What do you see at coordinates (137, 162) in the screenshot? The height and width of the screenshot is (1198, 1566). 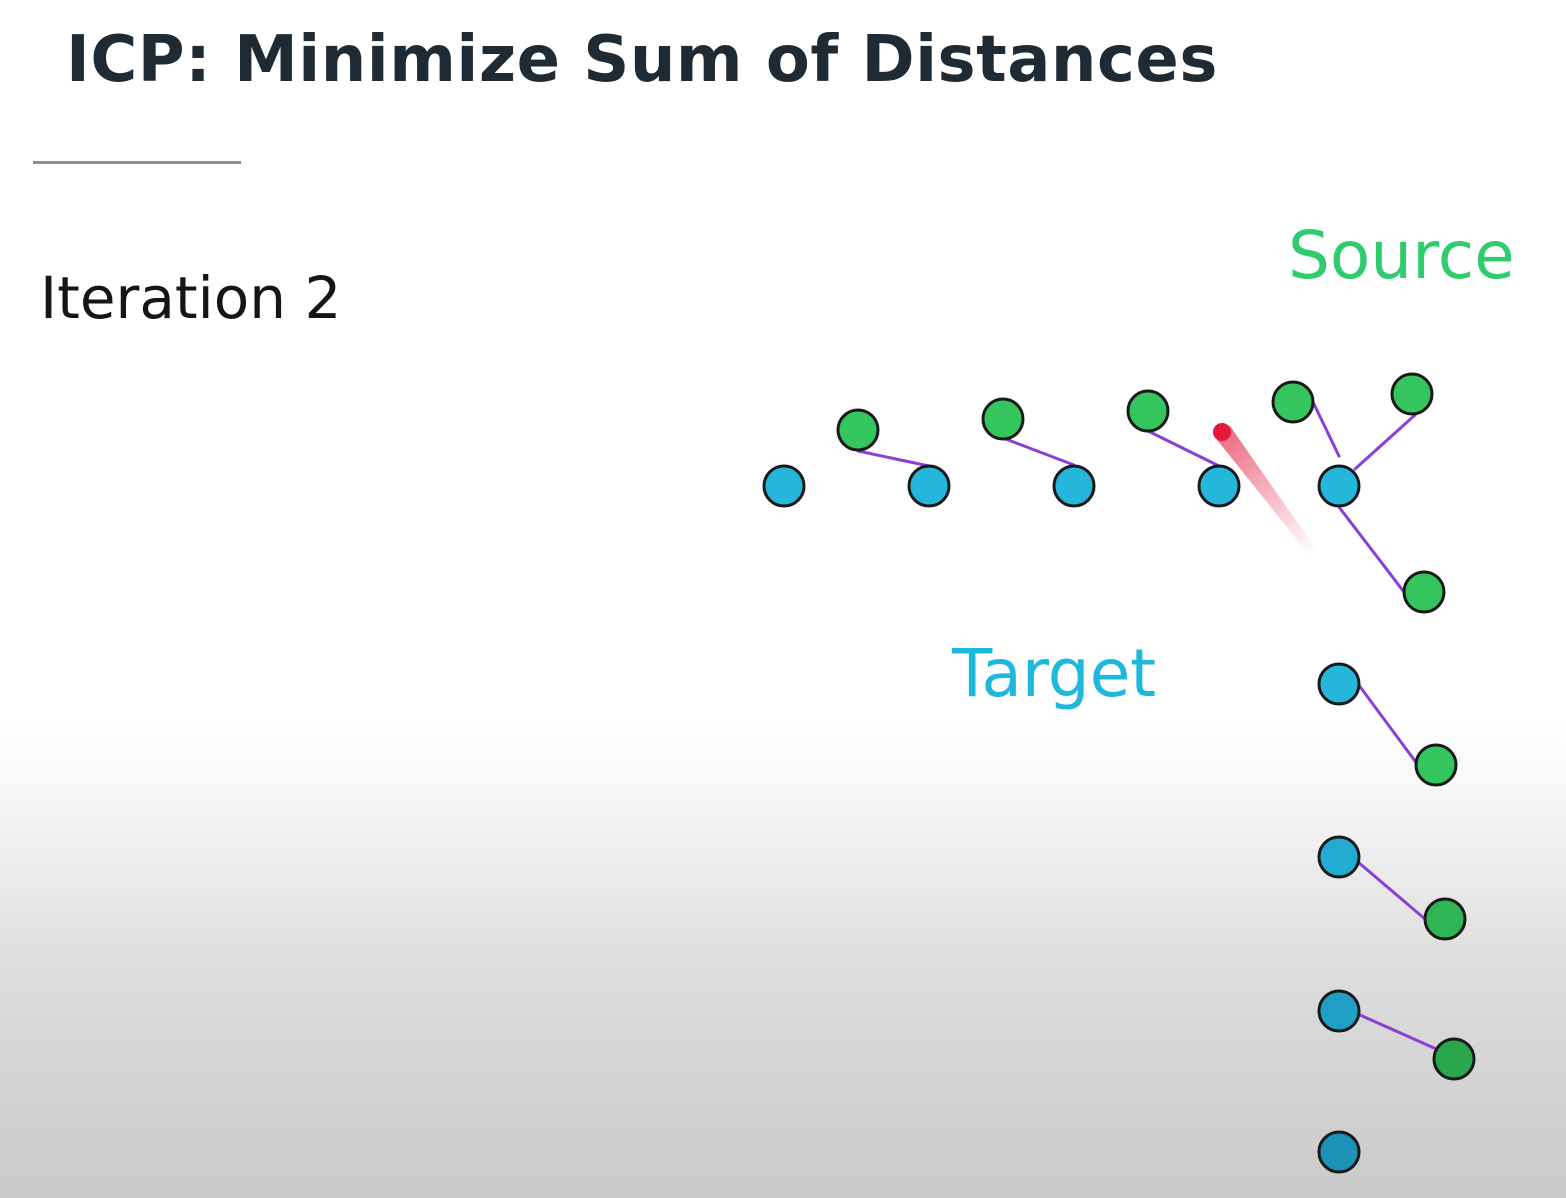 I see `title-underline` at bounding box center [137, 162].